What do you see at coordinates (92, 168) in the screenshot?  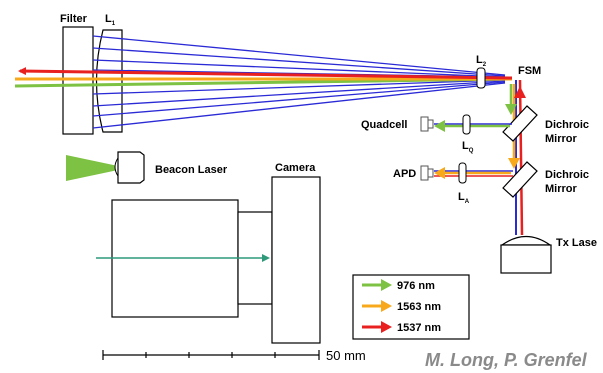 I see `beacon-beam` at bounding box center [92, 168].